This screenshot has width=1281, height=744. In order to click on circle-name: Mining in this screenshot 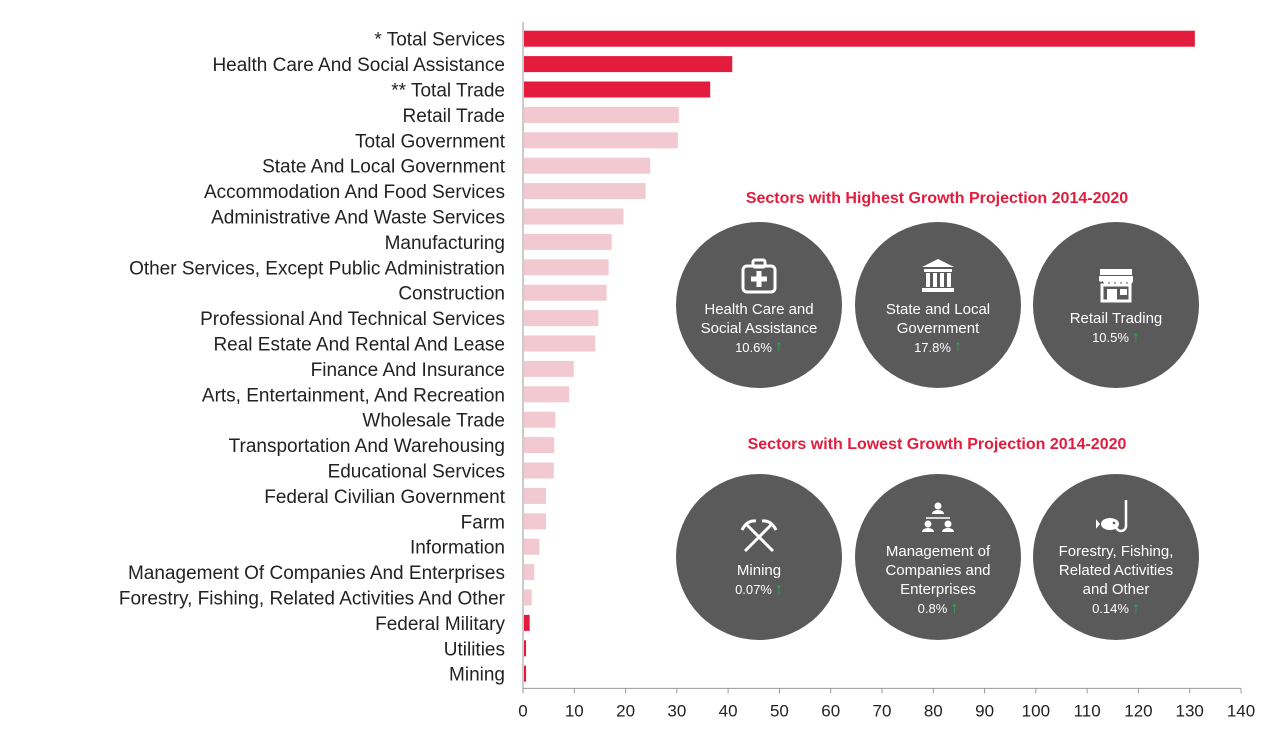, I will do `click(759, 570)`.